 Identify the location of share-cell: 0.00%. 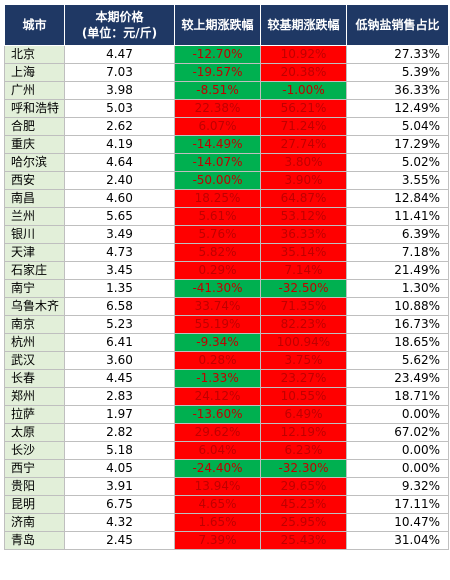
(397, 450).